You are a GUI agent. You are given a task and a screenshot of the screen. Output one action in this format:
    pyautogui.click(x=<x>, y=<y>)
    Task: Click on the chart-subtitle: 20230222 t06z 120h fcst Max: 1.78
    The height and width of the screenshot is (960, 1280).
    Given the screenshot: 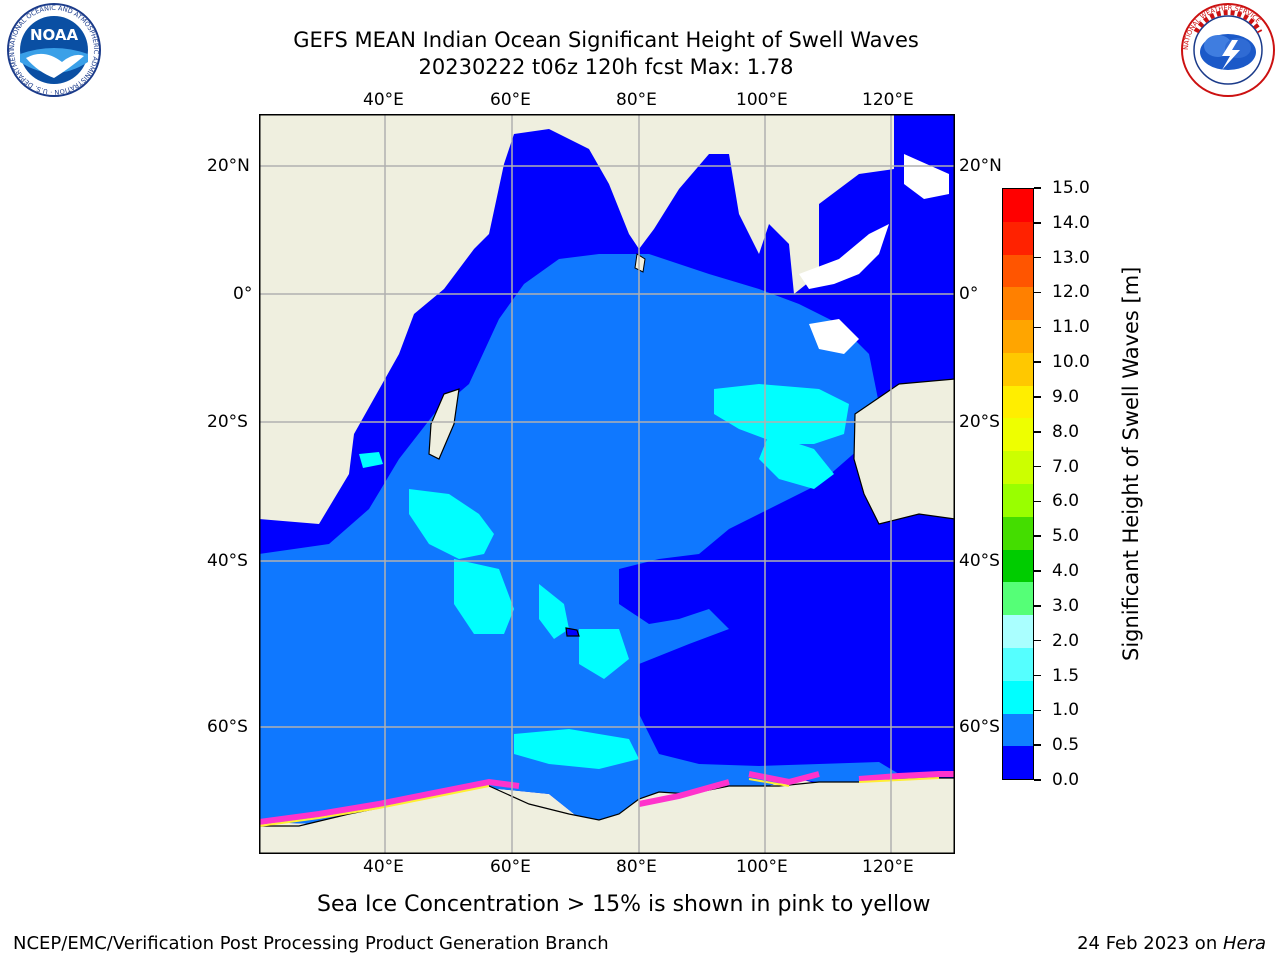 What is the action you would take?
    pyautogui.click(x=606, y=67)
    